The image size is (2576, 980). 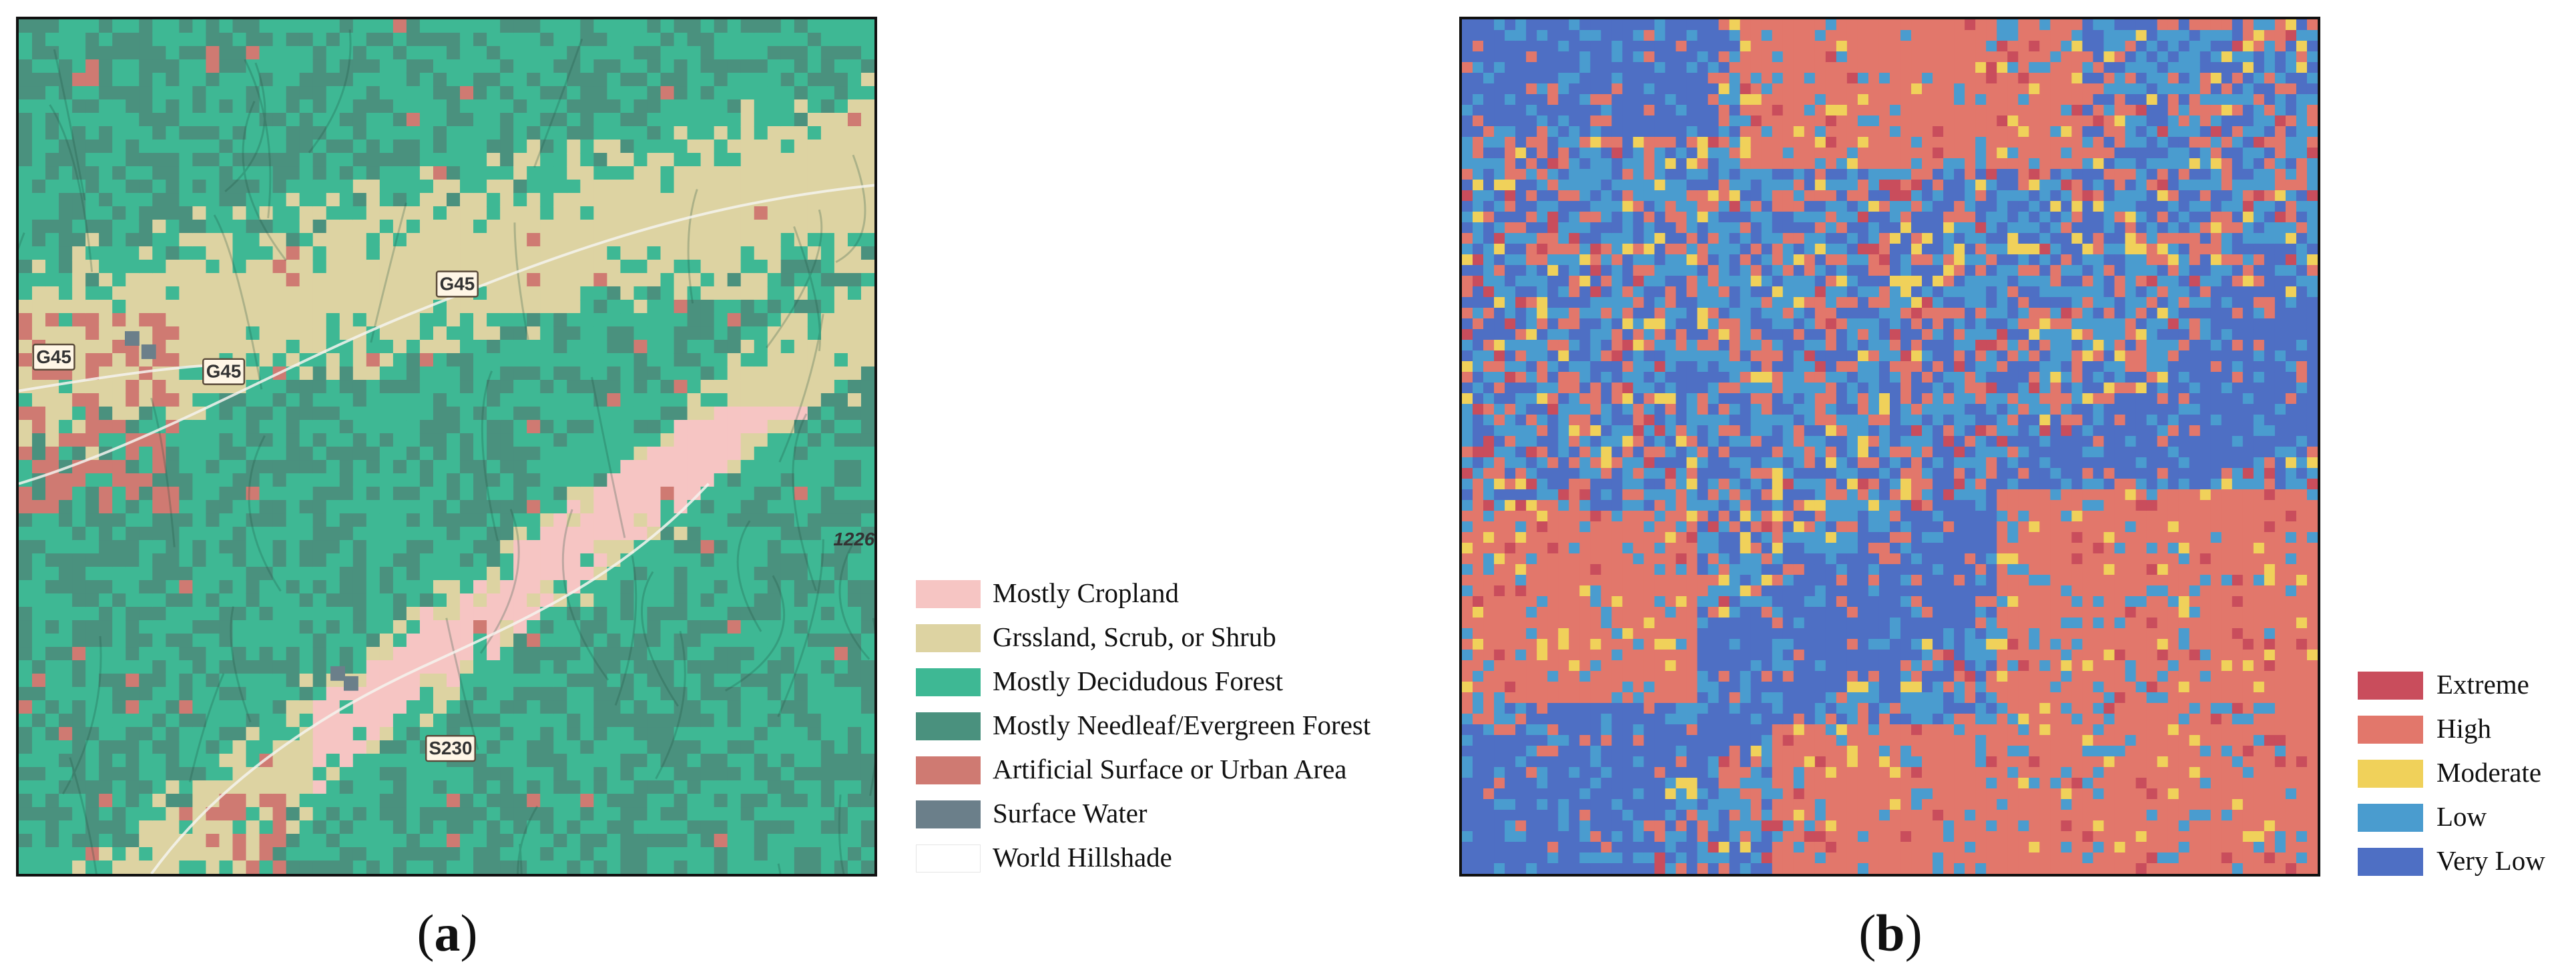 I want to click on road-shield: S230, so click(x=450, y=748).